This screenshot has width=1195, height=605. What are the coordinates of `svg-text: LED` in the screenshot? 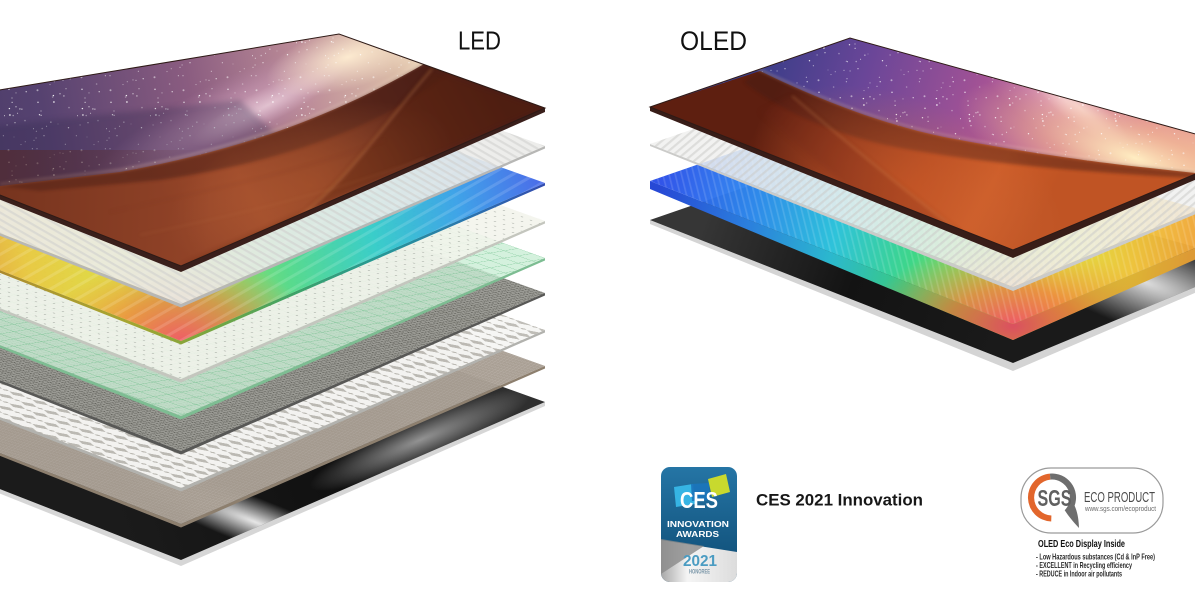 It's located at (479, 41).